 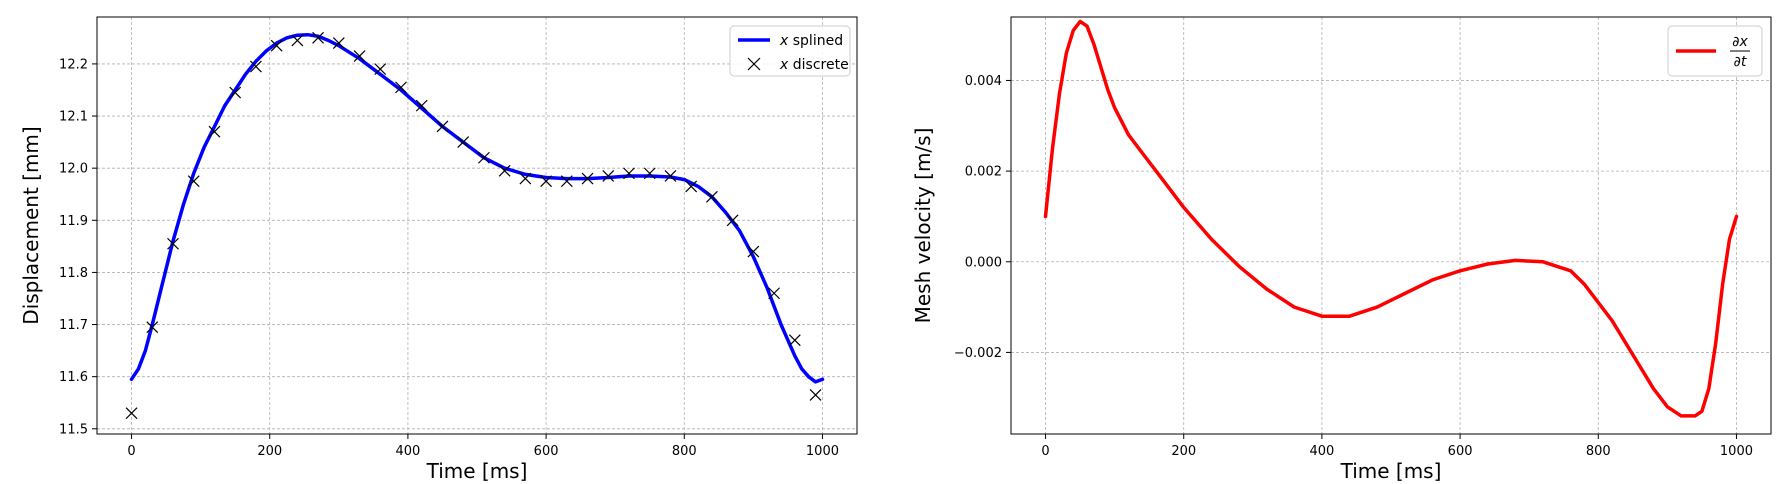 I want to click on y-tick-label: 12.1, so click(x=73, y=117).